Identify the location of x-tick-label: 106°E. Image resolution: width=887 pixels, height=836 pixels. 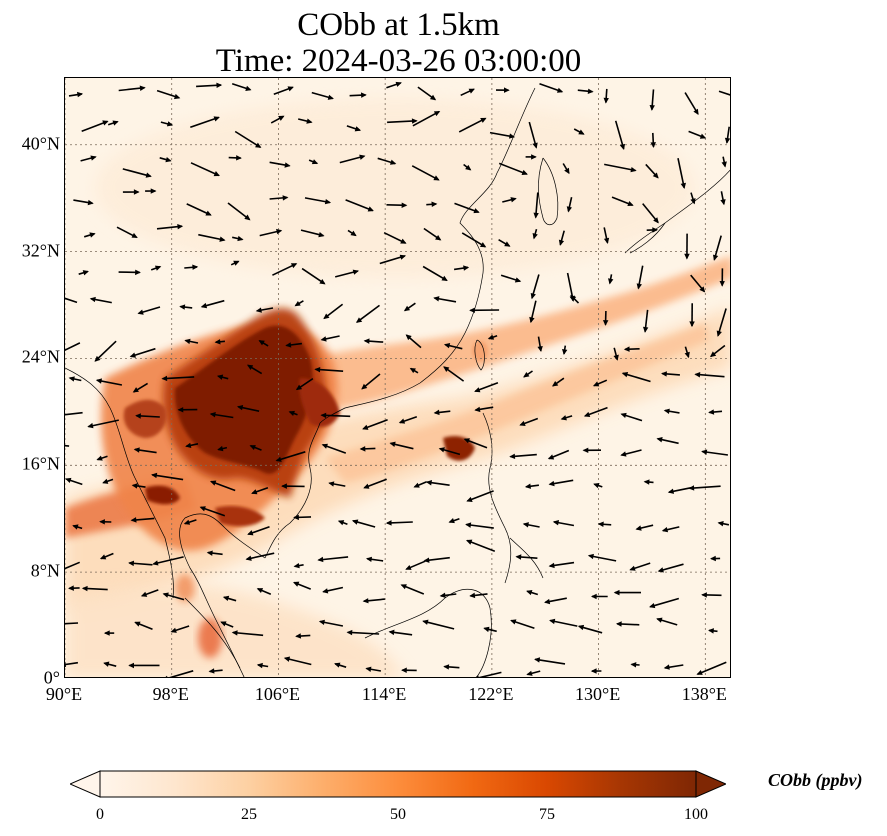
(277, 694).